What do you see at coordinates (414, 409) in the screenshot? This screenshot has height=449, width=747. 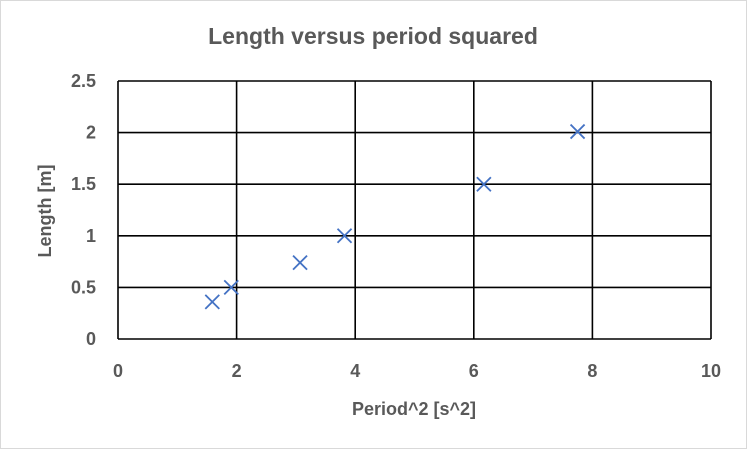 I see `x-axis-title: Period^2 [s^2]` at bounding box center [414, 409].